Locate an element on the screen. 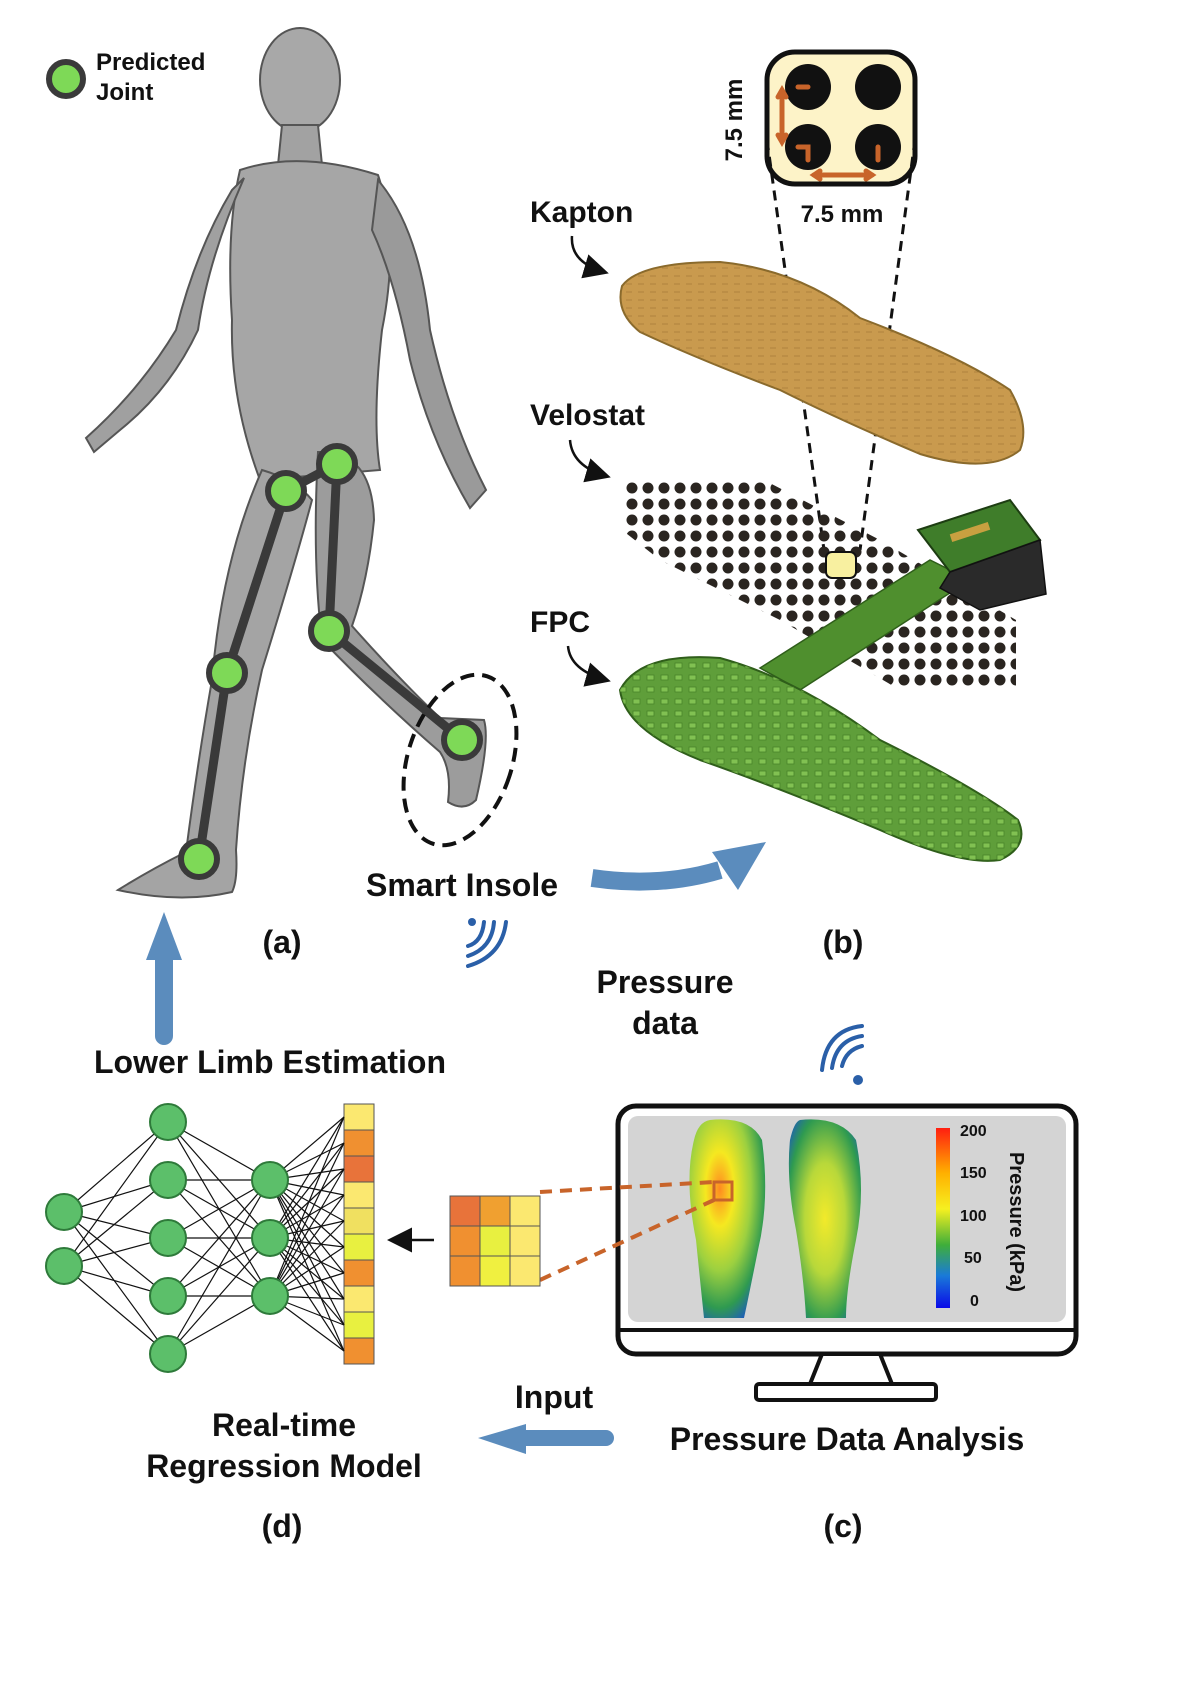  velostat-pointer is located at coordinates (589, 461).